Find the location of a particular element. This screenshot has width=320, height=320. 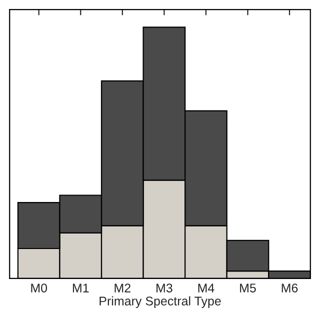

x-tick-label: M3 is located at coordinates (164, 288).